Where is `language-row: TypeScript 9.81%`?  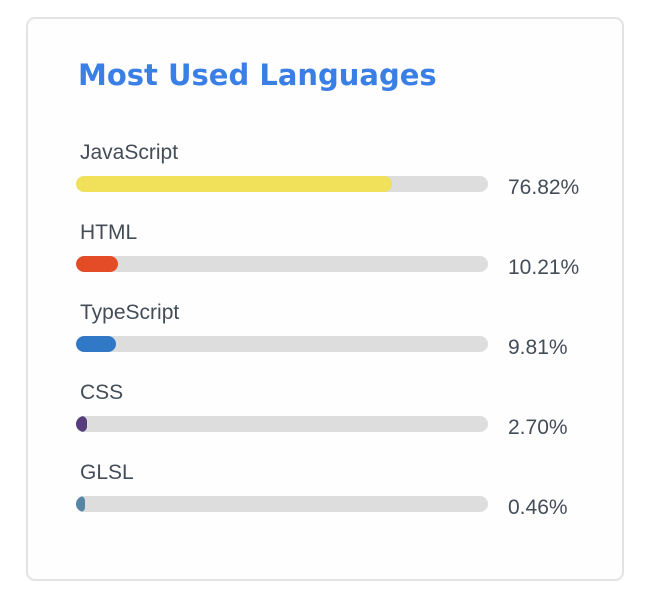 language-row: TypeScript 9.81% is located at coordinates (325, 339).